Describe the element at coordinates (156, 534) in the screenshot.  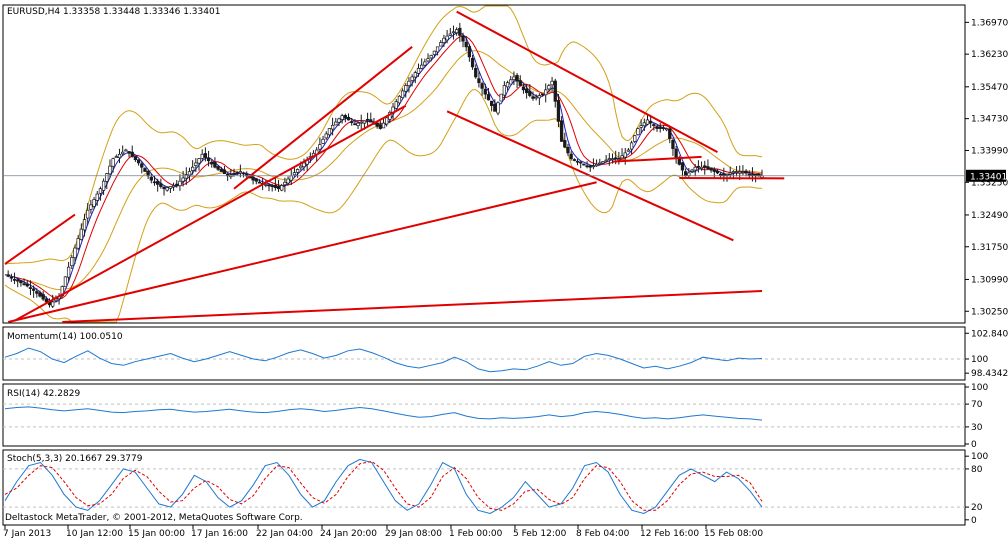
I see `time-tick-label: 15 Jan 00:00` at that location.